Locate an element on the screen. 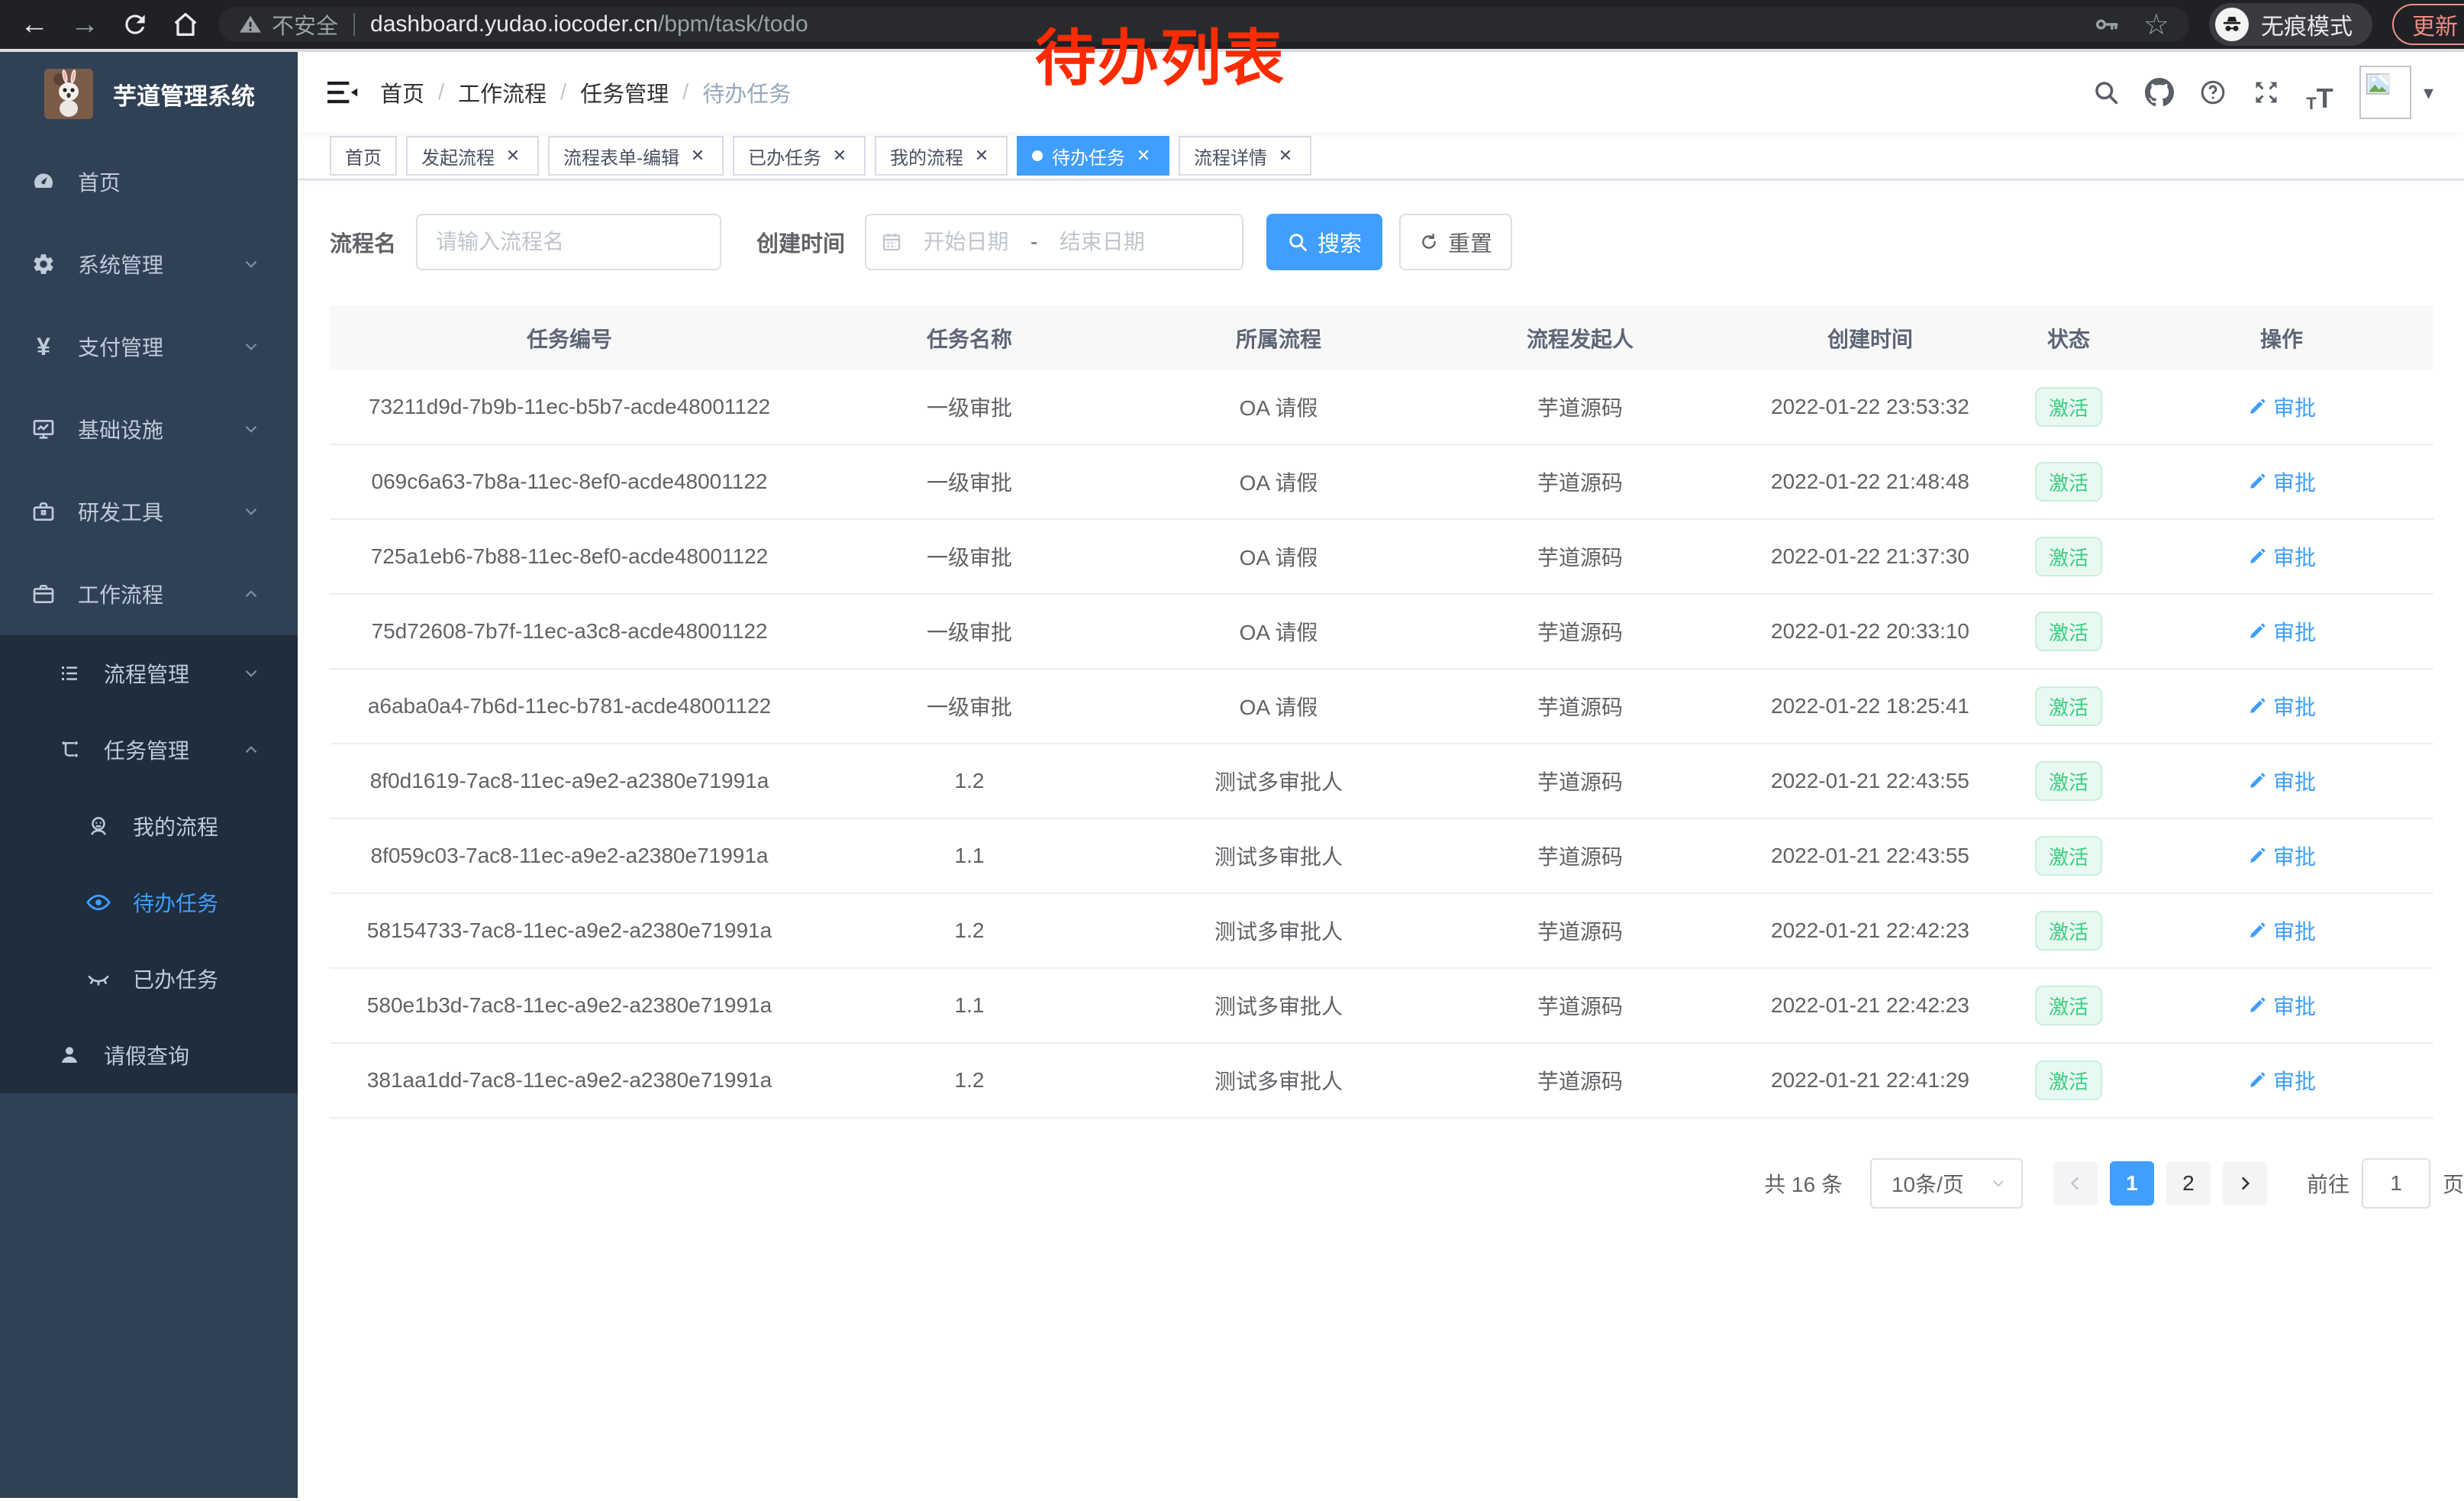 The image size is (2464, 1501). security-label: 不安全 is located at coordinates (306, 27).